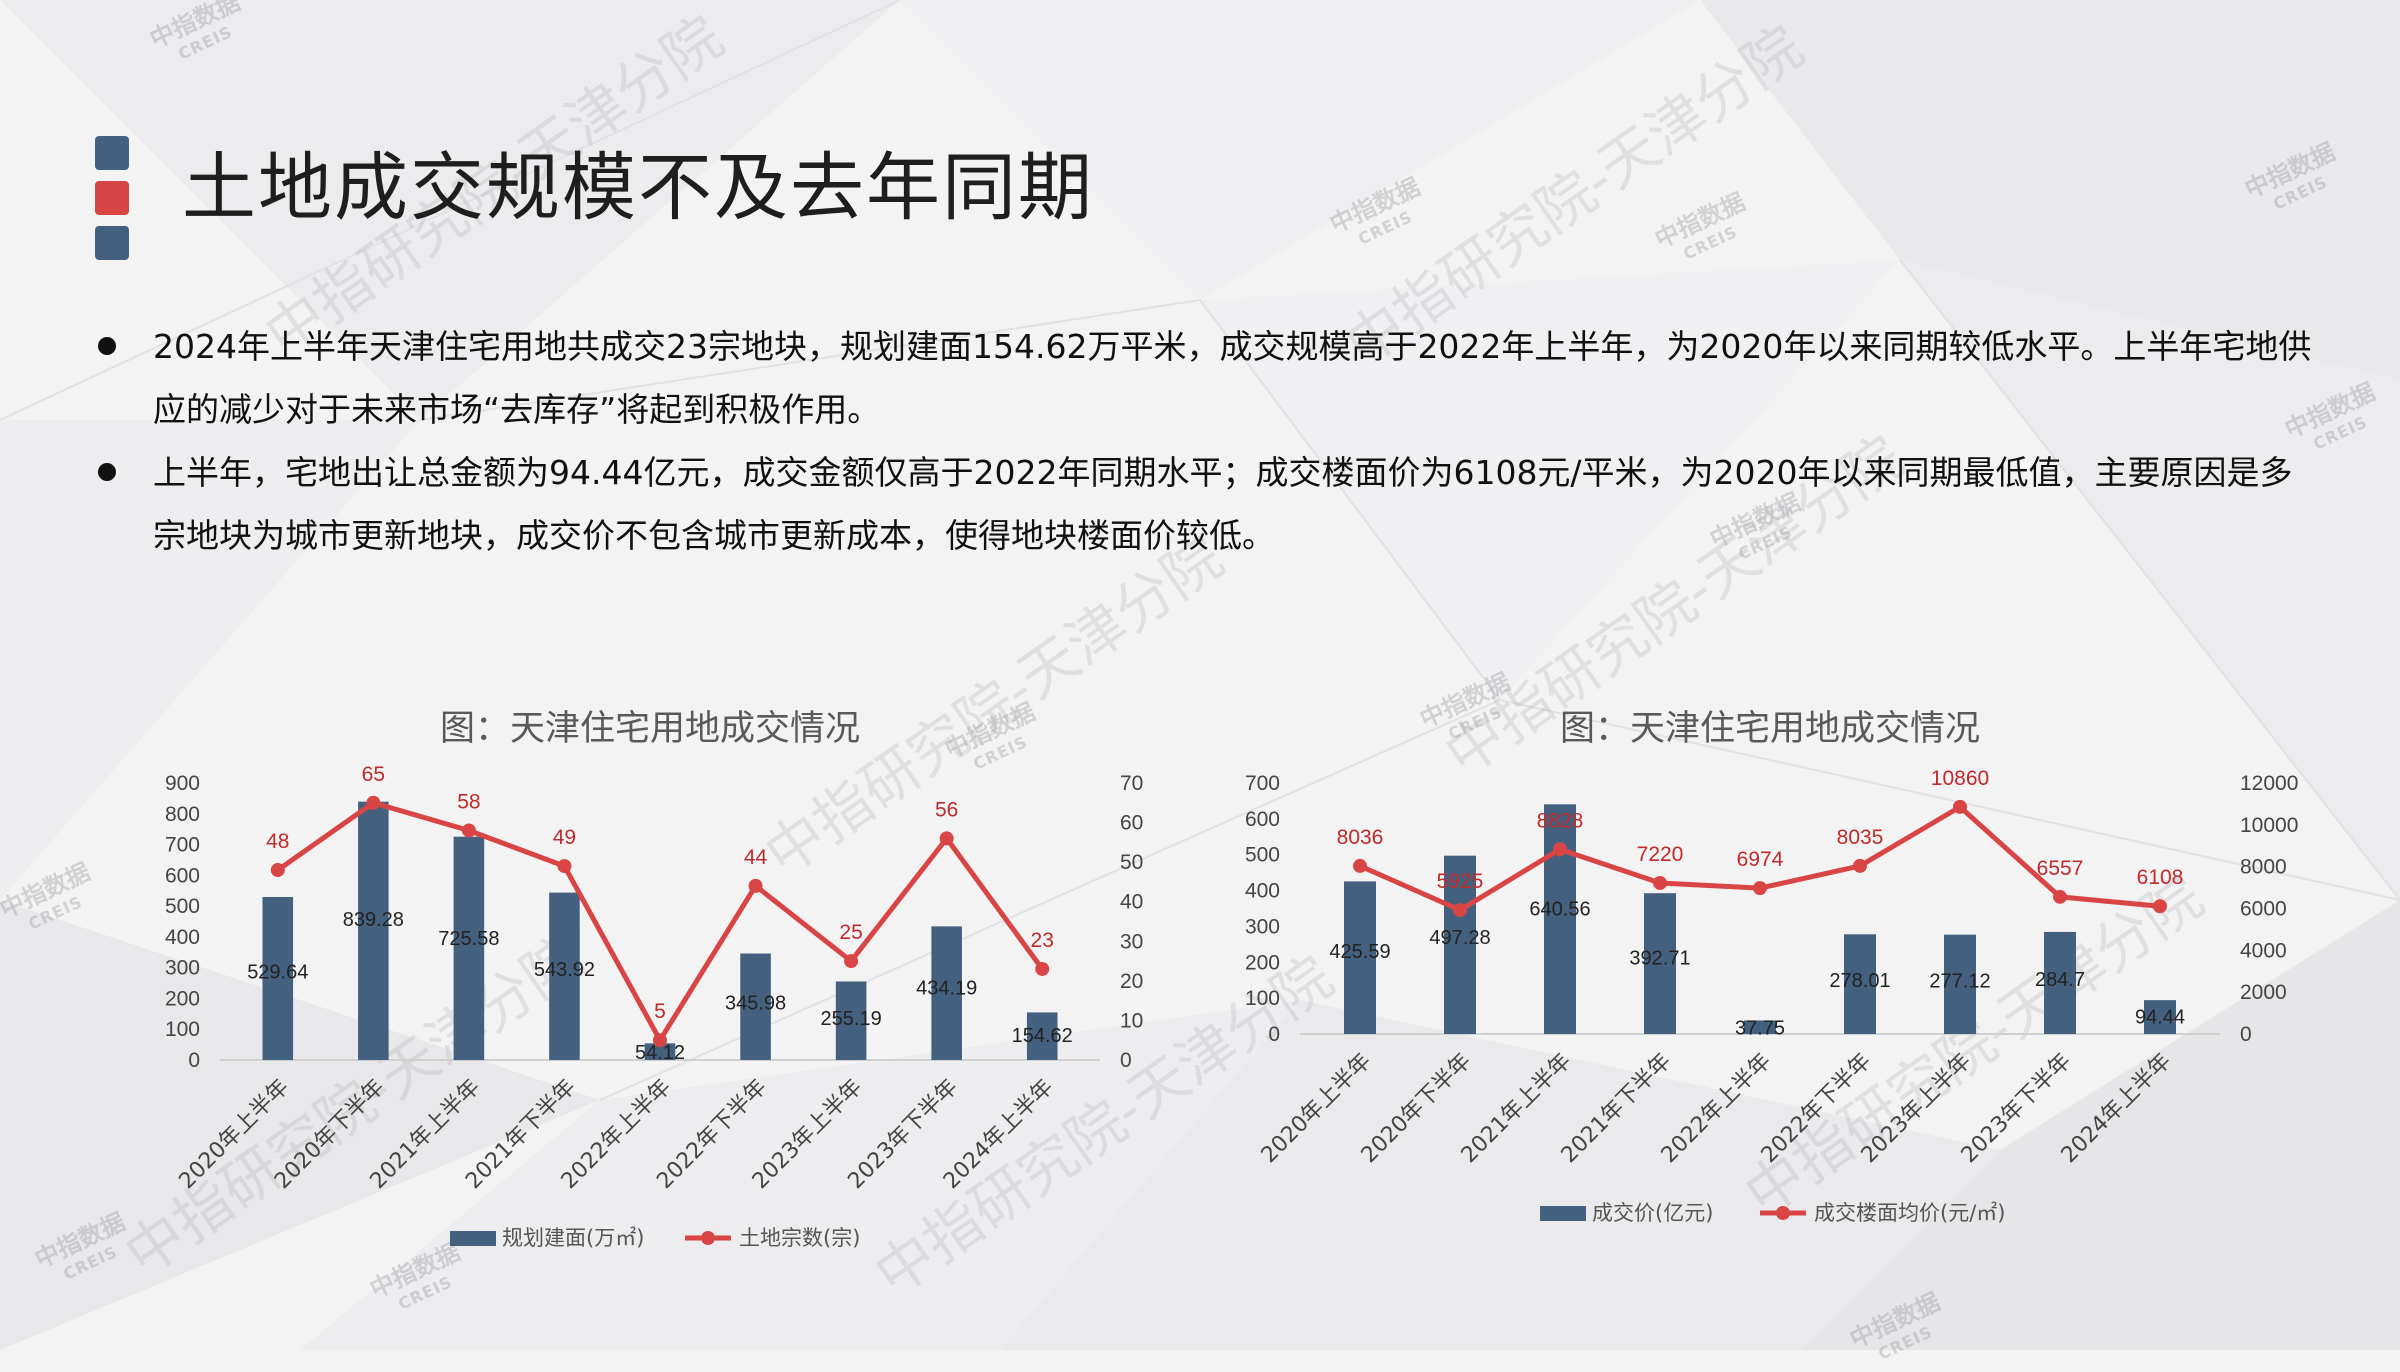  Describe the element at coordinates (2160, 877) in the screenshot. I see `line-data-label: 6108` at that location.